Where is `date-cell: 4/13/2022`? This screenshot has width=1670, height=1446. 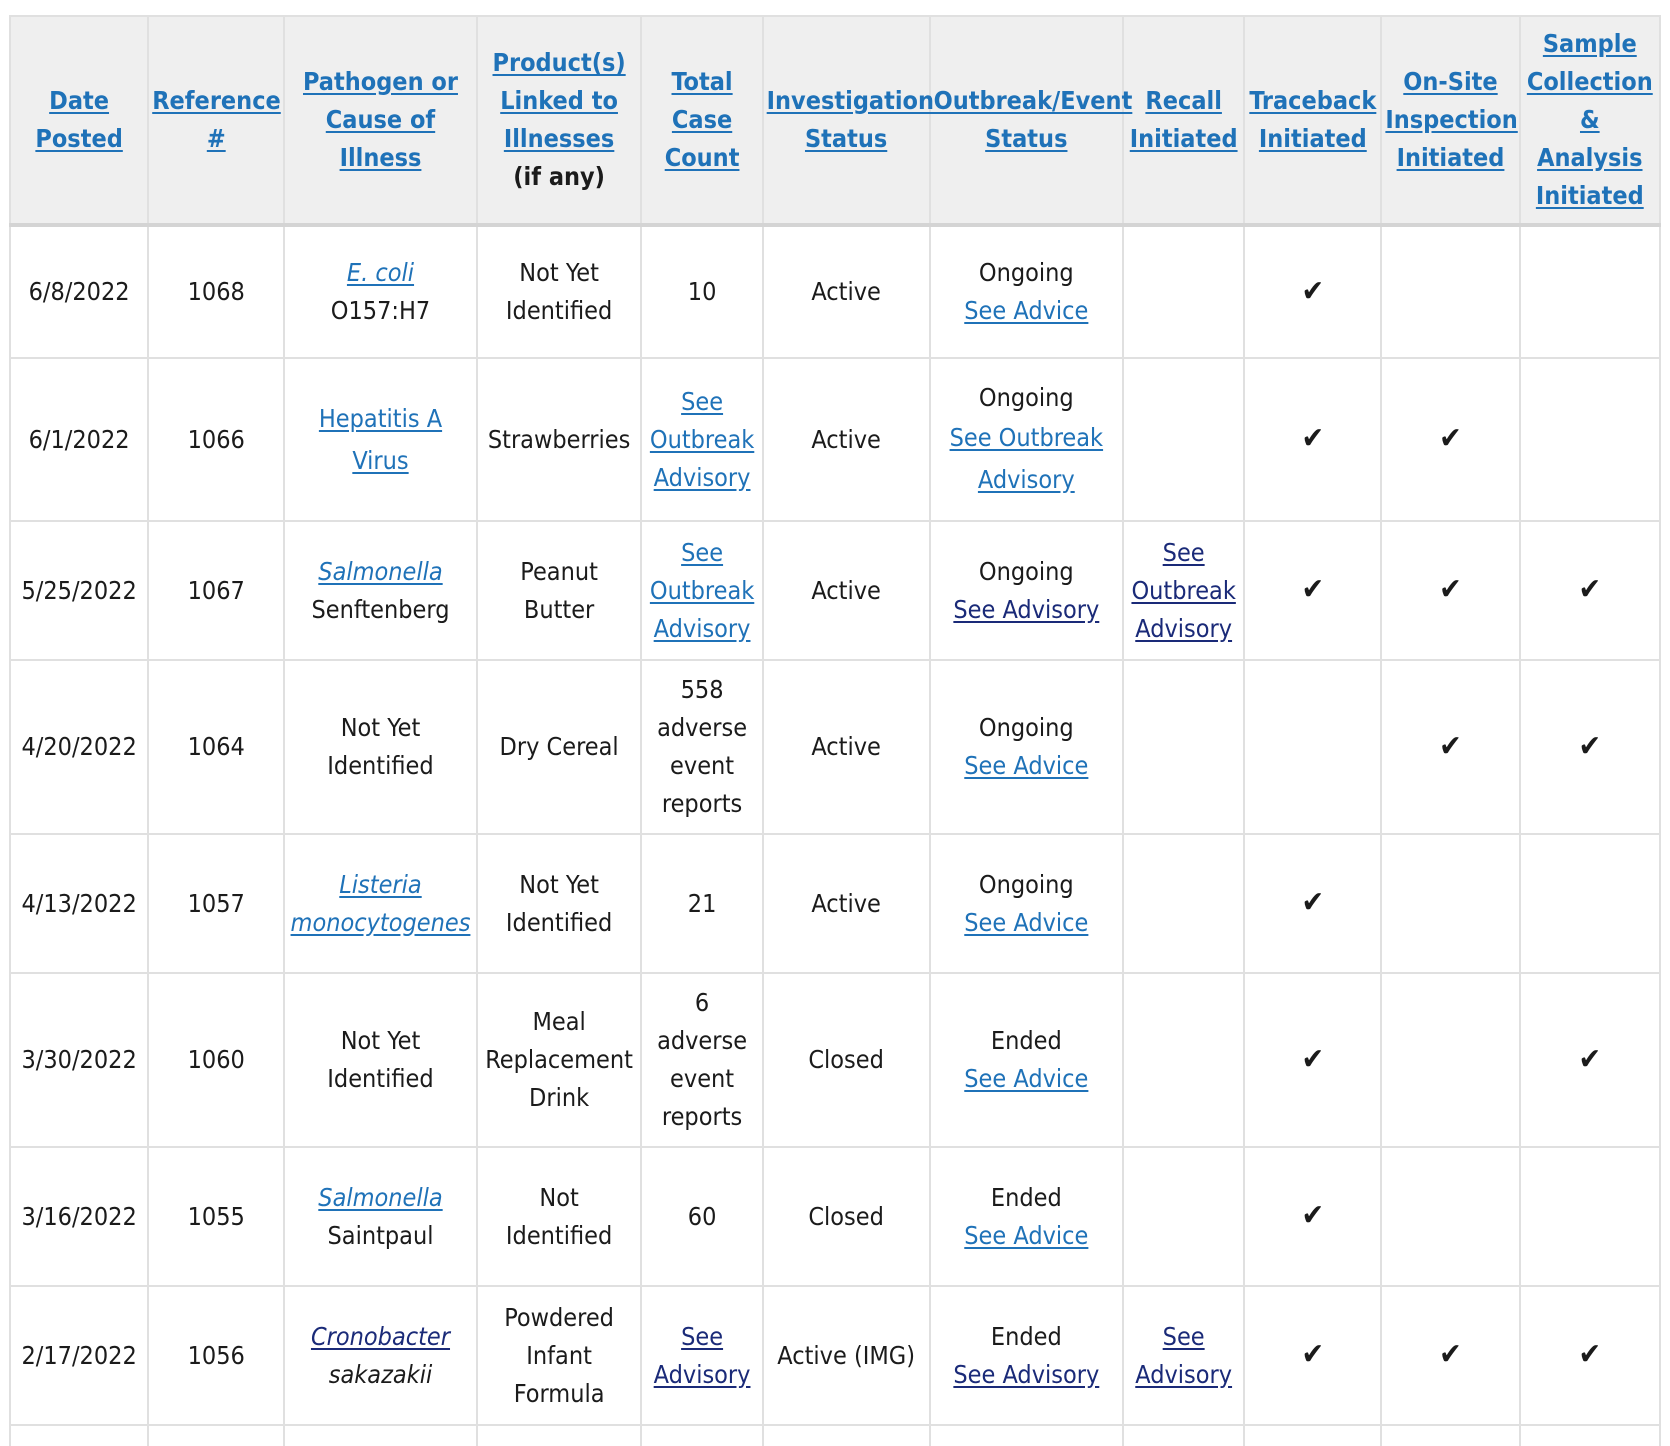
date-cell: 4/13/2022 is located at coordinates (79, 903).